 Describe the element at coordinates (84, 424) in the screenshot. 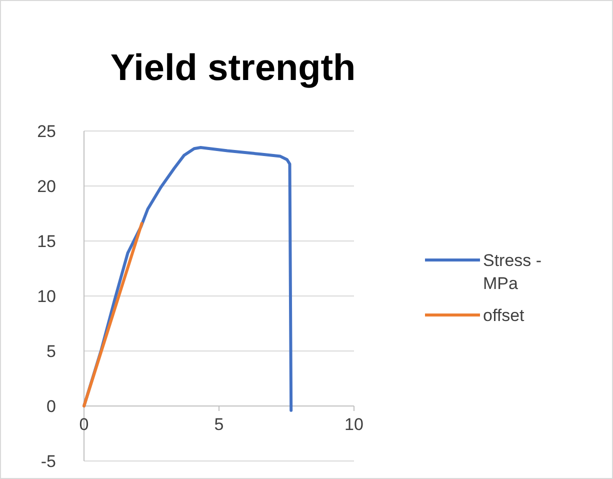

I see `x-tick-label: 0` at that location.